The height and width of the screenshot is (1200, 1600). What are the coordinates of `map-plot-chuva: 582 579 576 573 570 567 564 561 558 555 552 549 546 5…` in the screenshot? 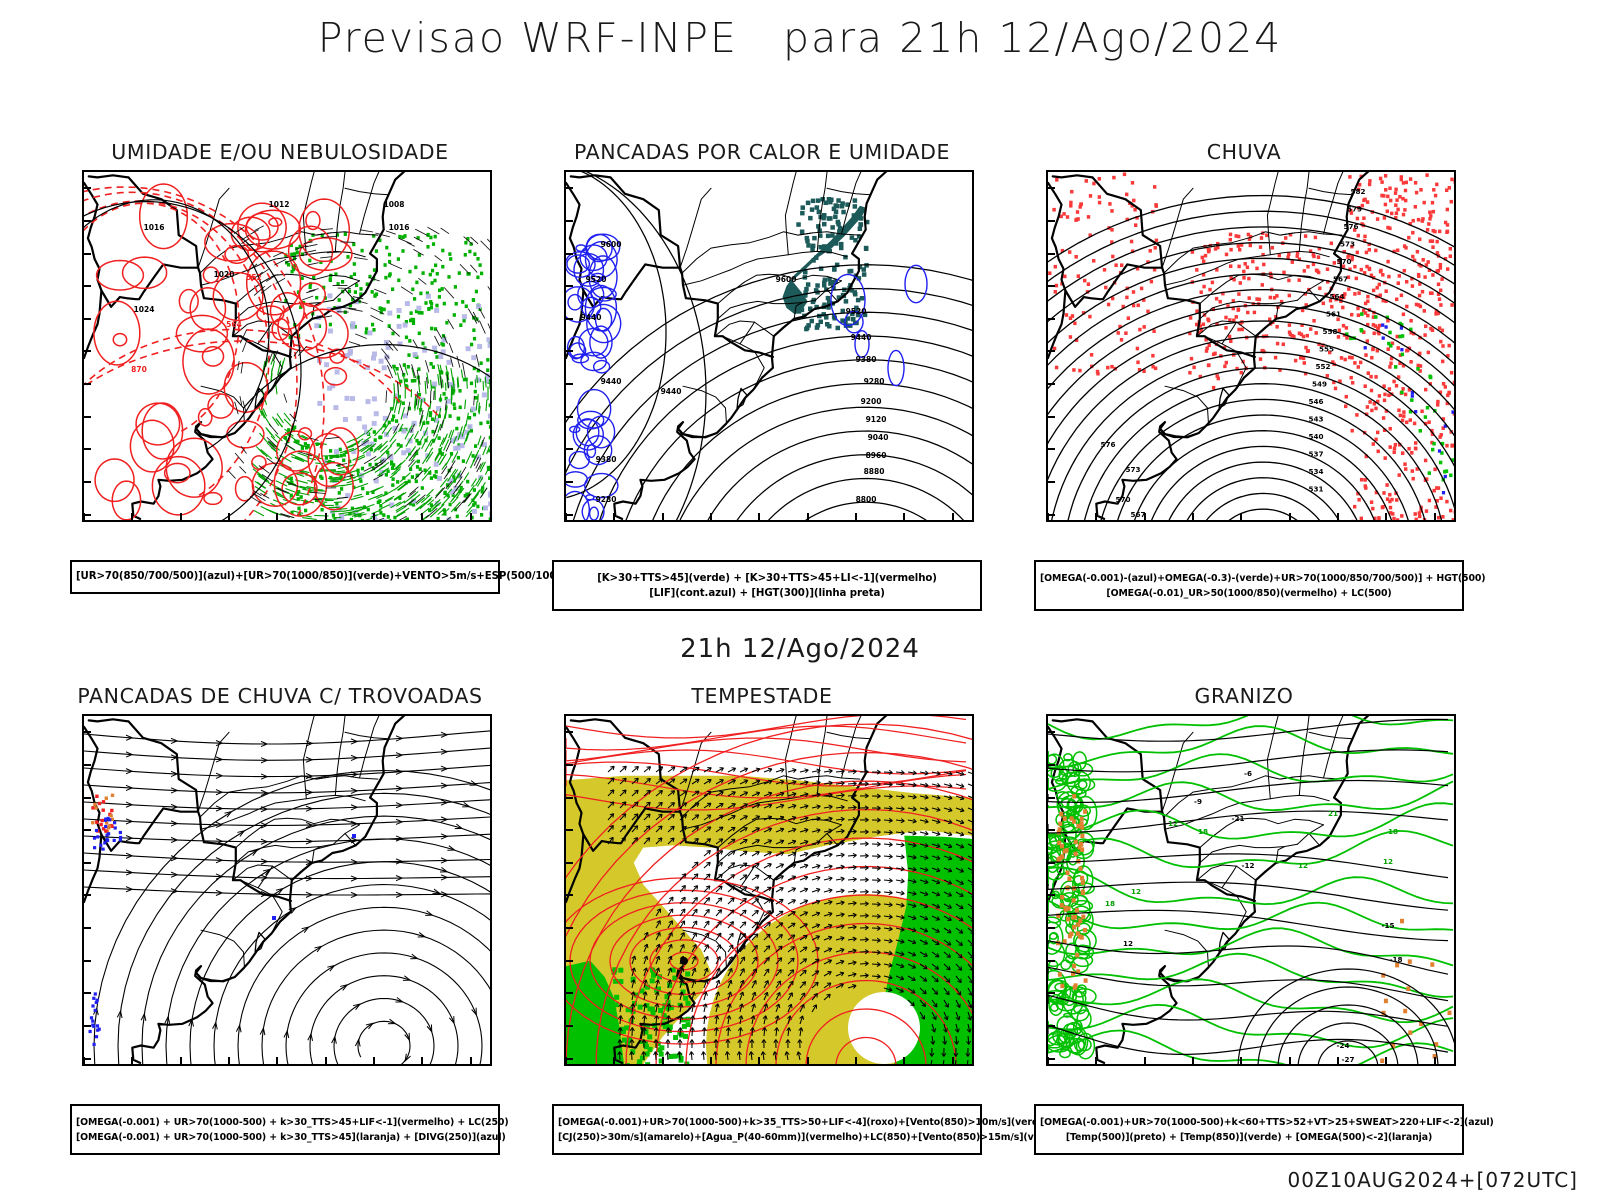 It's located at (1251, 346).